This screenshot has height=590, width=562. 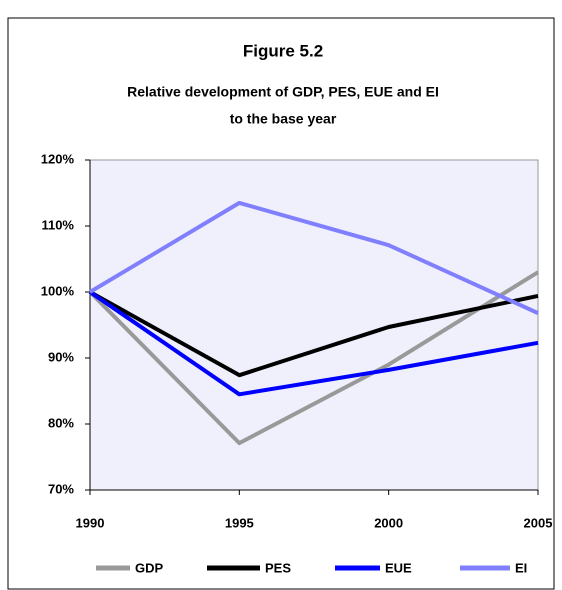 I want to click on y-tick-label: 110%, so click(x=57, y=224).